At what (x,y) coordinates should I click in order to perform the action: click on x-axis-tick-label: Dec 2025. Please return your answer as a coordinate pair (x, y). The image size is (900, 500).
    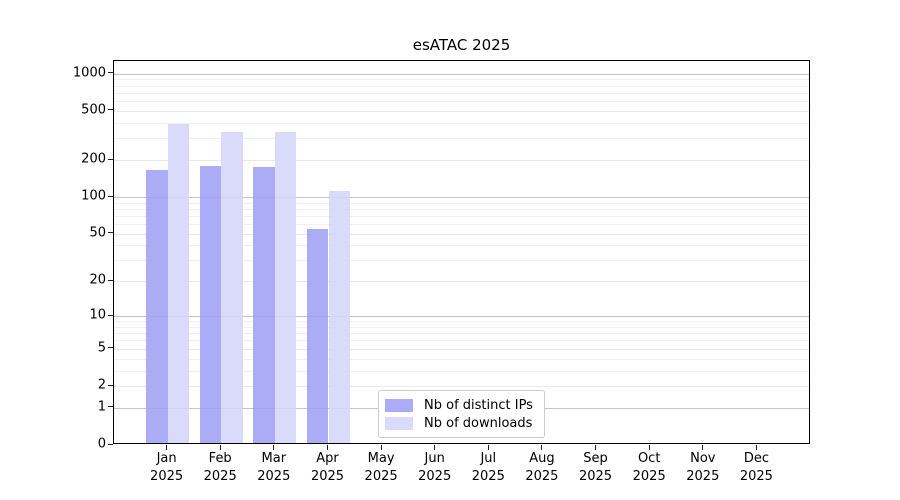
    Looking at the image, I should click on (756, 467).